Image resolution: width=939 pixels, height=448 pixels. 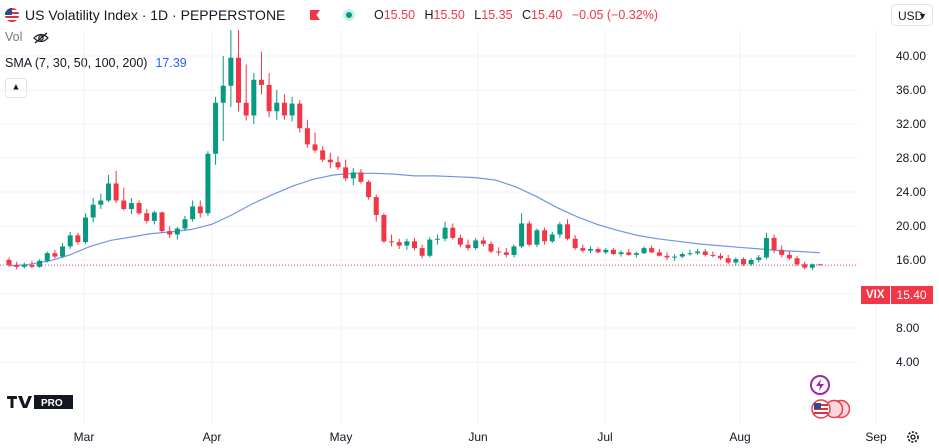 What do you see at coordinates (911, 226) in the screenshot?
I see `y-tick-label: 20.00` at bounding box center [911, 226].